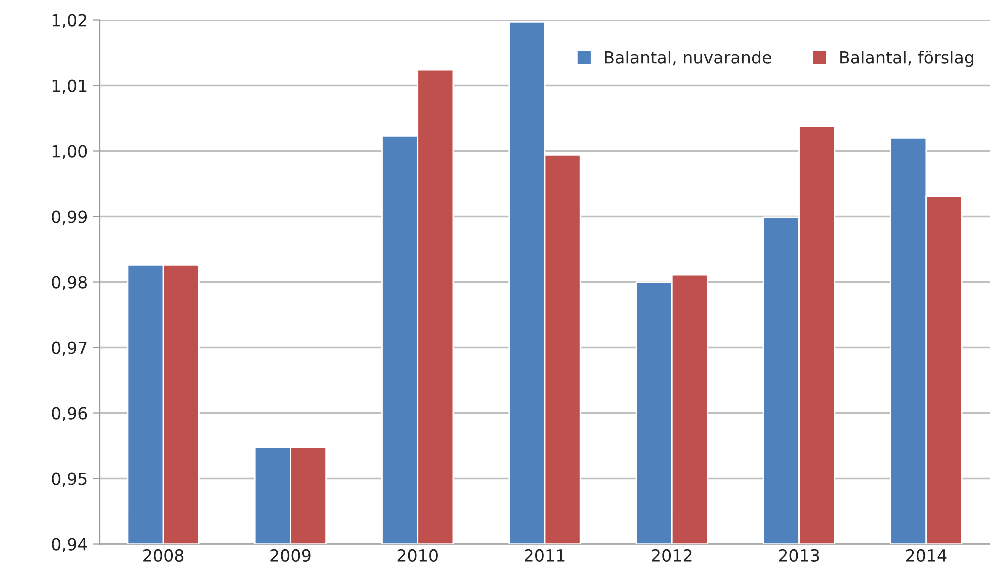 This screenshot has width=1000, height=579. Describe the element at coordinates (418, 555) in the screenshot. I see `x-tick-label: 2010` at that location.